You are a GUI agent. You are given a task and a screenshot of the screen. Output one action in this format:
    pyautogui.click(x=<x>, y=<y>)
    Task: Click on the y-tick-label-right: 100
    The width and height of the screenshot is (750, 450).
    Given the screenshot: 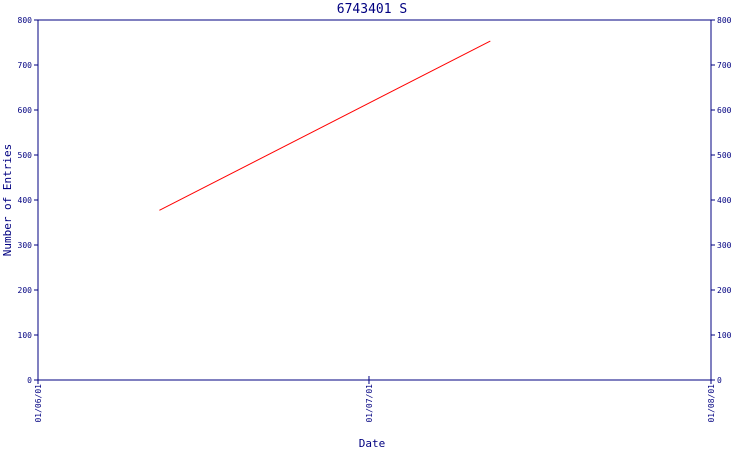 What is the action you would take?
    pyautogui.click(x=724, y=335)
    